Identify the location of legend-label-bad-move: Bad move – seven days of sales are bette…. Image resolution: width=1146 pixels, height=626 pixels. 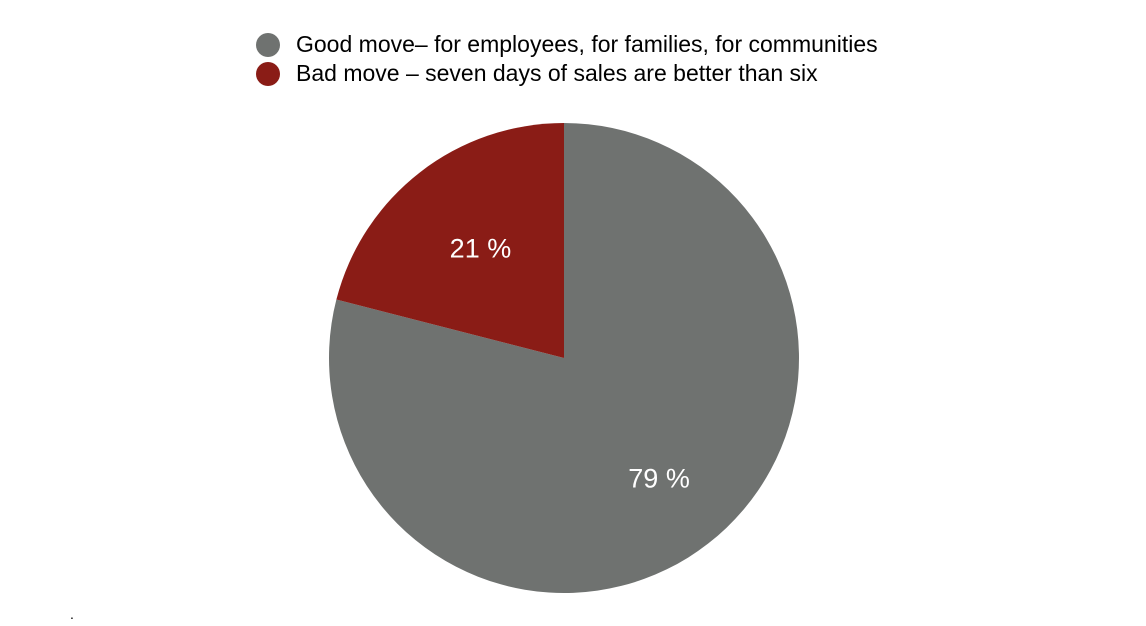
(557, 73).